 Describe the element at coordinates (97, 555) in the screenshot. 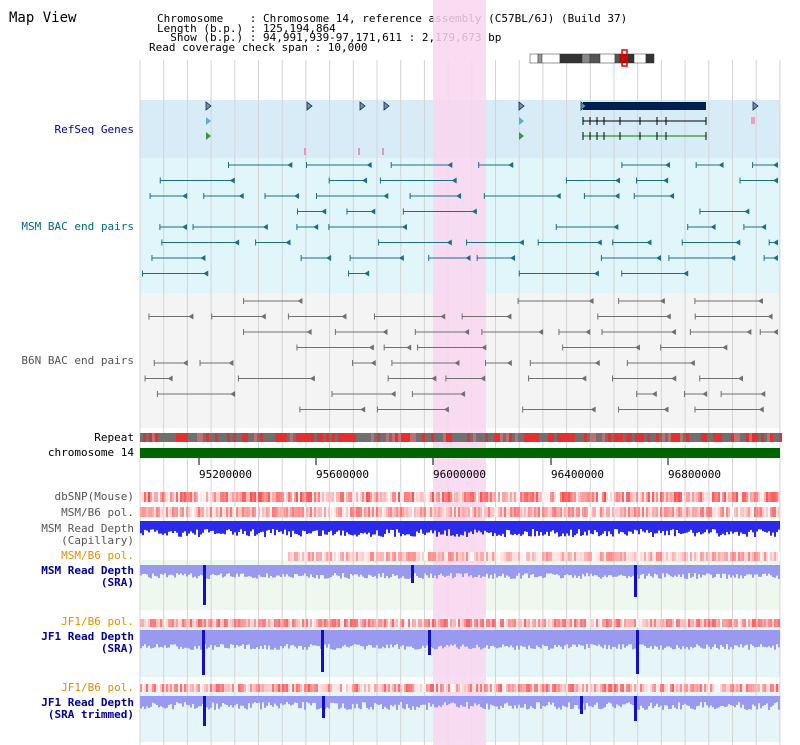

I see `track-label-msm-b6-pol-2: MSM/B6 pol.` at that location.